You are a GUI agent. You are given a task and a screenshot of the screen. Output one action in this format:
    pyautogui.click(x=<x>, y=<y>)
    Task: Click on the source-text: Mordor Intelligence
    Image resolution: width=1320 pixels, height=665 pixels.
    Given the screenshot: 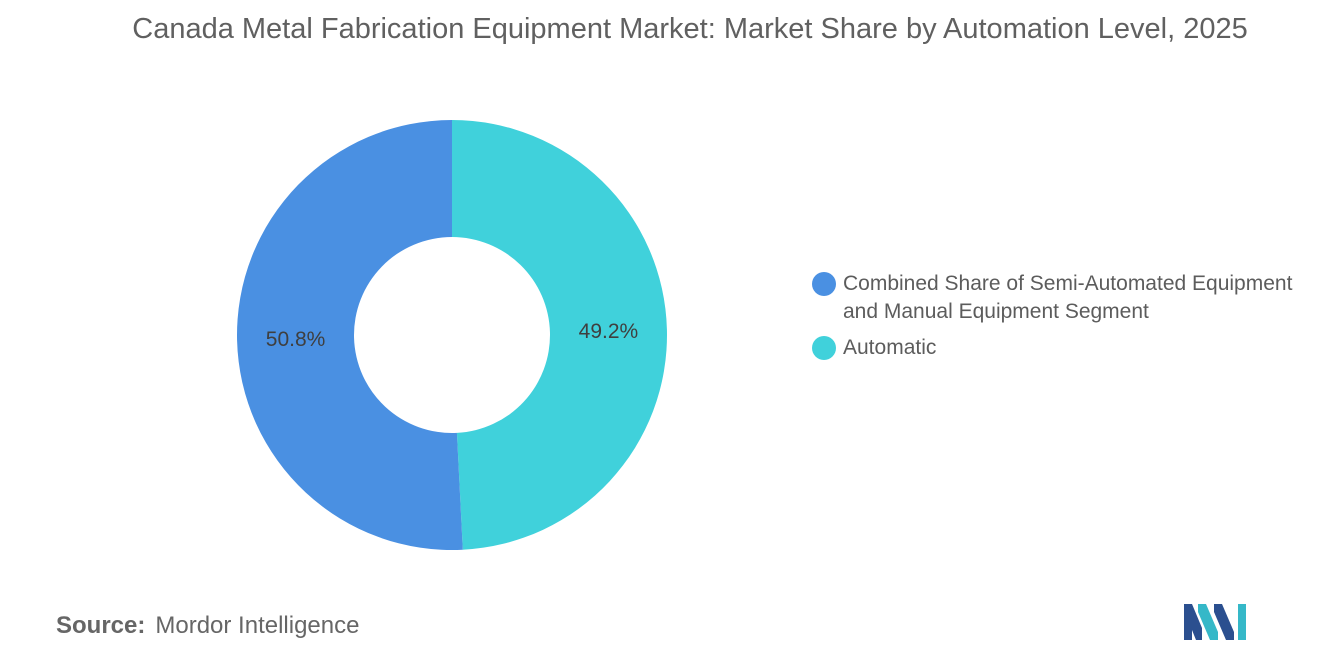 What is the action you would take?
    pyautogui.click(x=257, y=625)
    